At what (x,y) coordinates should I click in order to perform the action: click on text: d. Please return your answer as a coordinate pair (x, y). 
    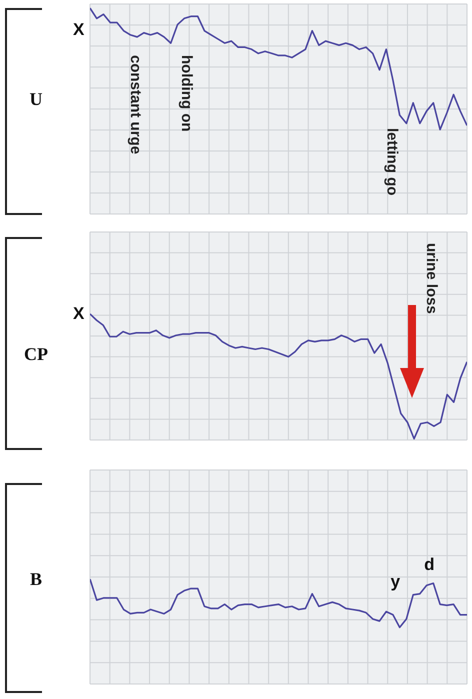
    Looking at the image, I should click on (429, 565).